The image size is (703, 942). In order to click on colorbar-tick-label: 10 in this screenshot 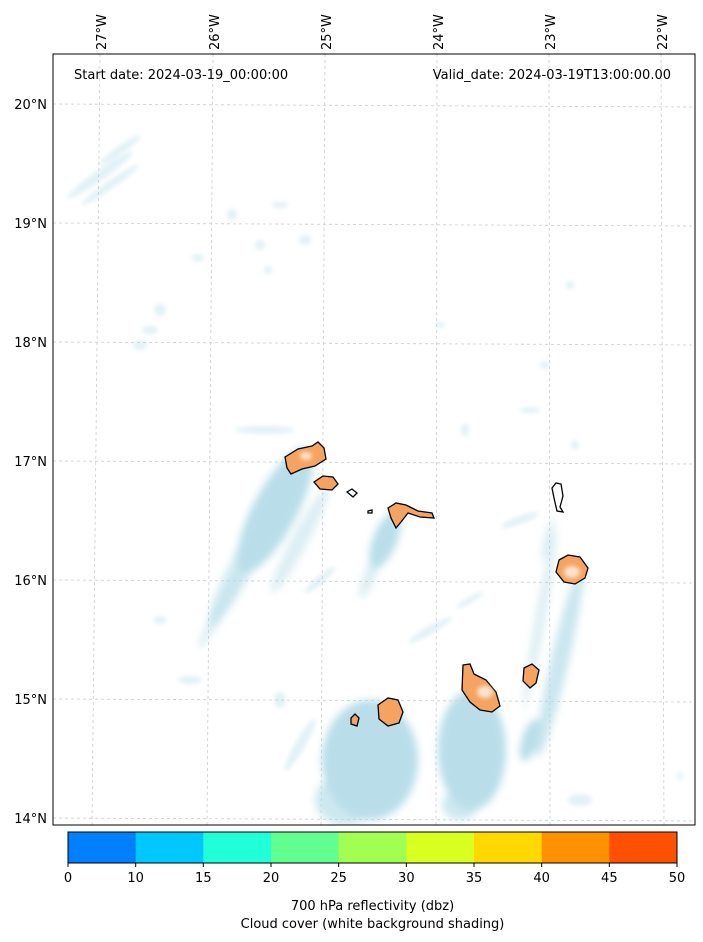, I will do `click(135, 878)`.